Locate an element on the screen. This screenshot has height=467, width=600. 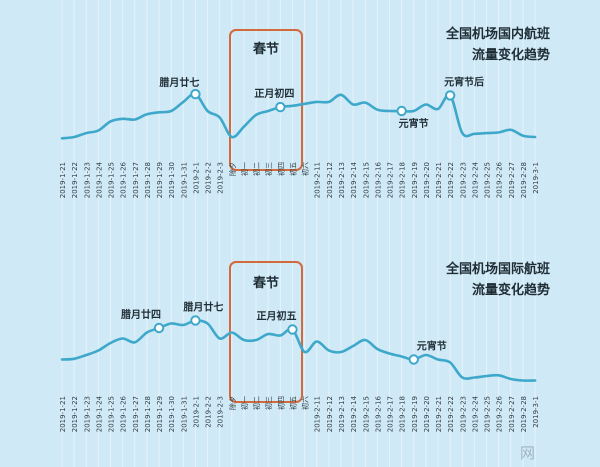
series-line is located at coordinates (298, 116).